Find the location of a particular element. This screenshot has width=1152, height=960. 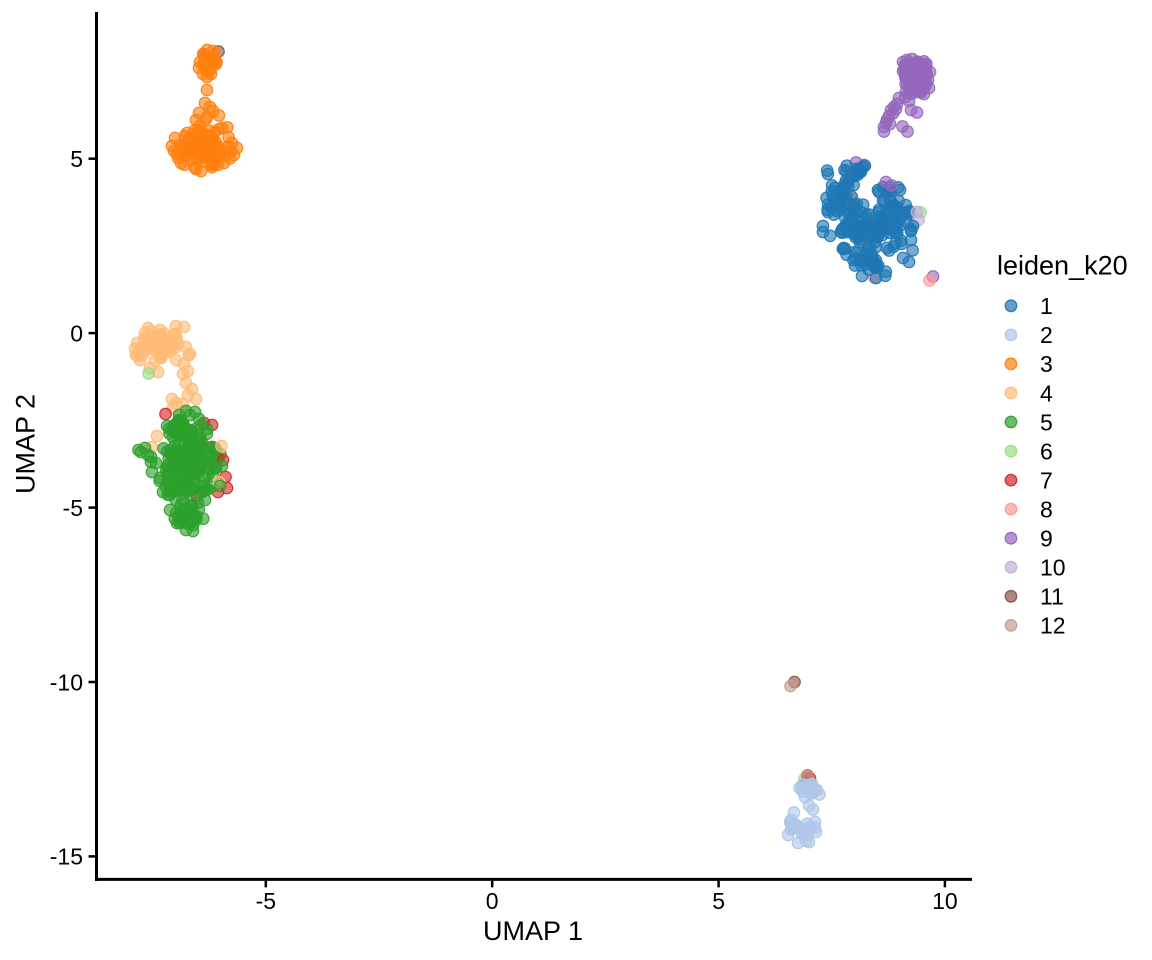

svg-text: 8 is located at coordinates (1046, 509).